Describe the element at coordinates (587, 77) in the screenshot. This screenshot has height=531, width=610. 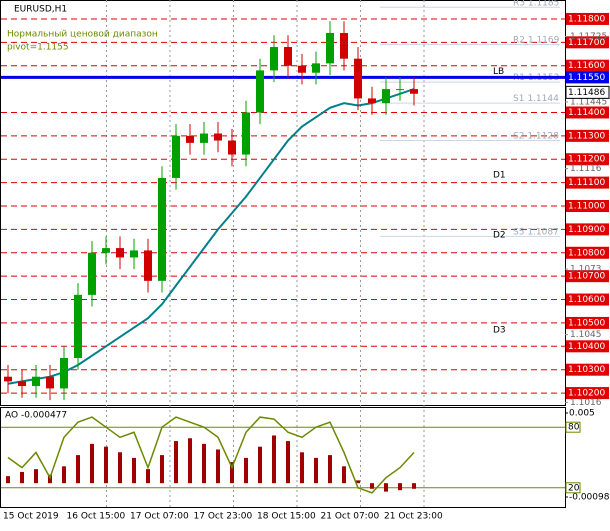
I see `level-box` at that location.